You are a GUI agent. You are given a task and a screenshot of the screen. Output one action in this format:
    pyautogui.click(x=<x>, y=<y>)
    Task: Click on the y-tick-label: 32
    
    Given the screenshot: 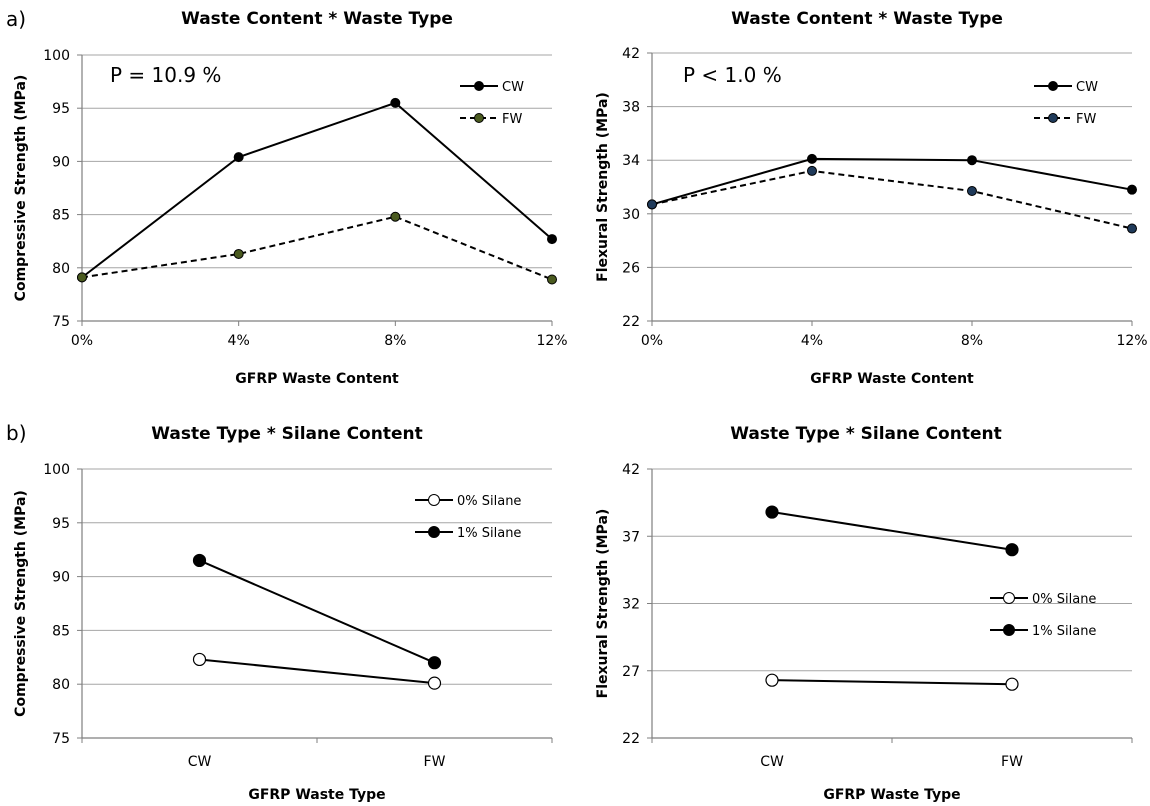 What is the action you would take?
    pyautogui.click(x=631, y=605)
    